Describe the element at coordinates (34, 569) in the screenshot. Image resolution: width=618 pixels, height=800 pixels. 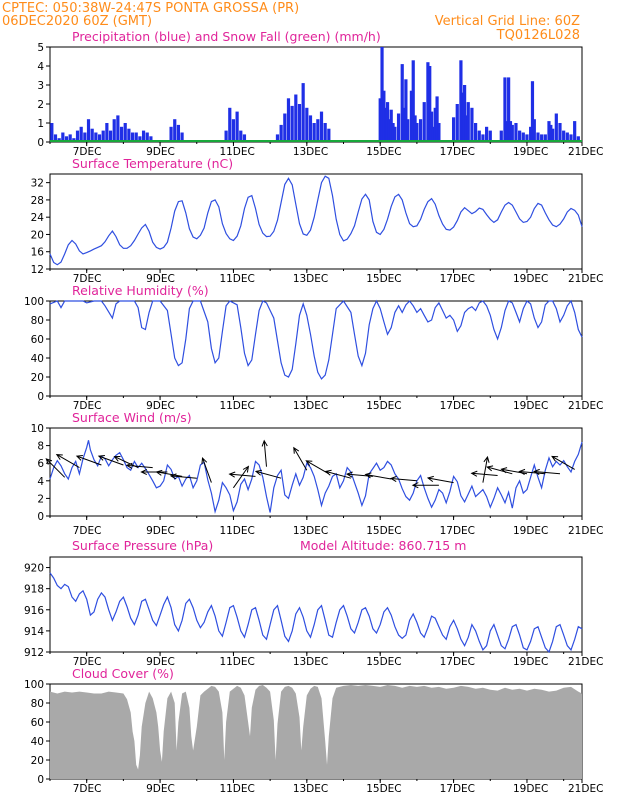
I see `y-tick-label: 920` at that location.